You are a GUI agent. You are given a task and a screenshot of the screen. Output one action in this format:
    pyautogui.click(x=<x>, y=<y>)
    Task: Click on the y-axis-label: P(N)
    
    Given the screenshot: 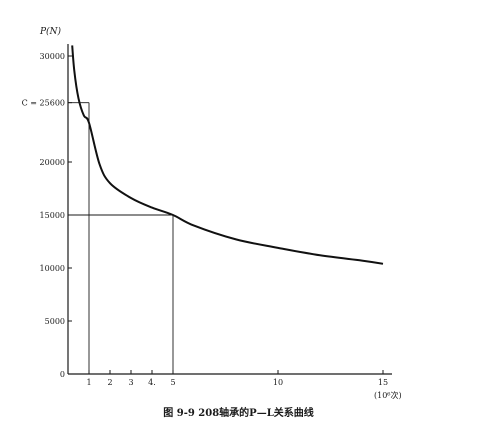 What is the action you would take?
    pyautogui.click(x=50, y=31)
    